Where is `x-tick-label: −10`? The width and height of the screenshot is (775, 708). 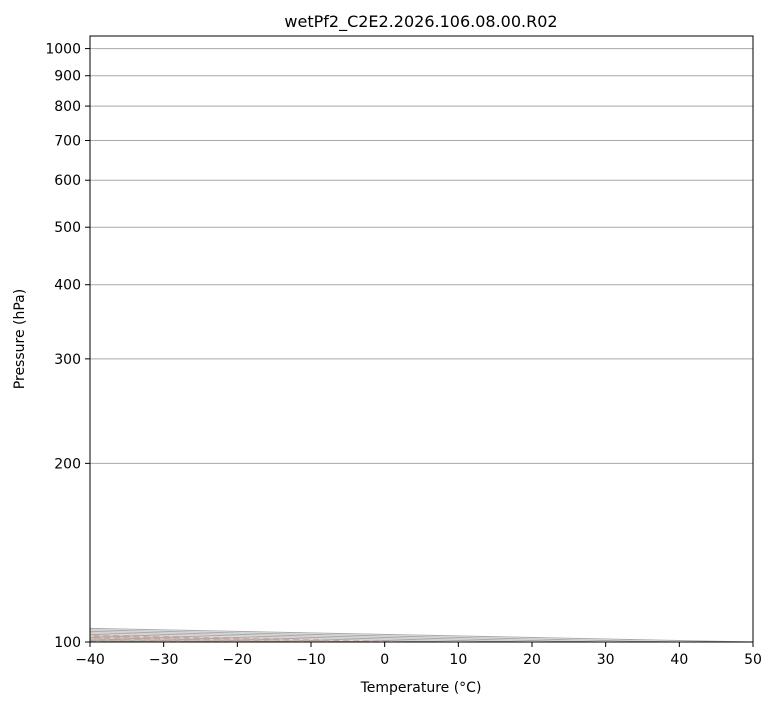
x-tick-label: −10 is located at coordinates (311, 660).